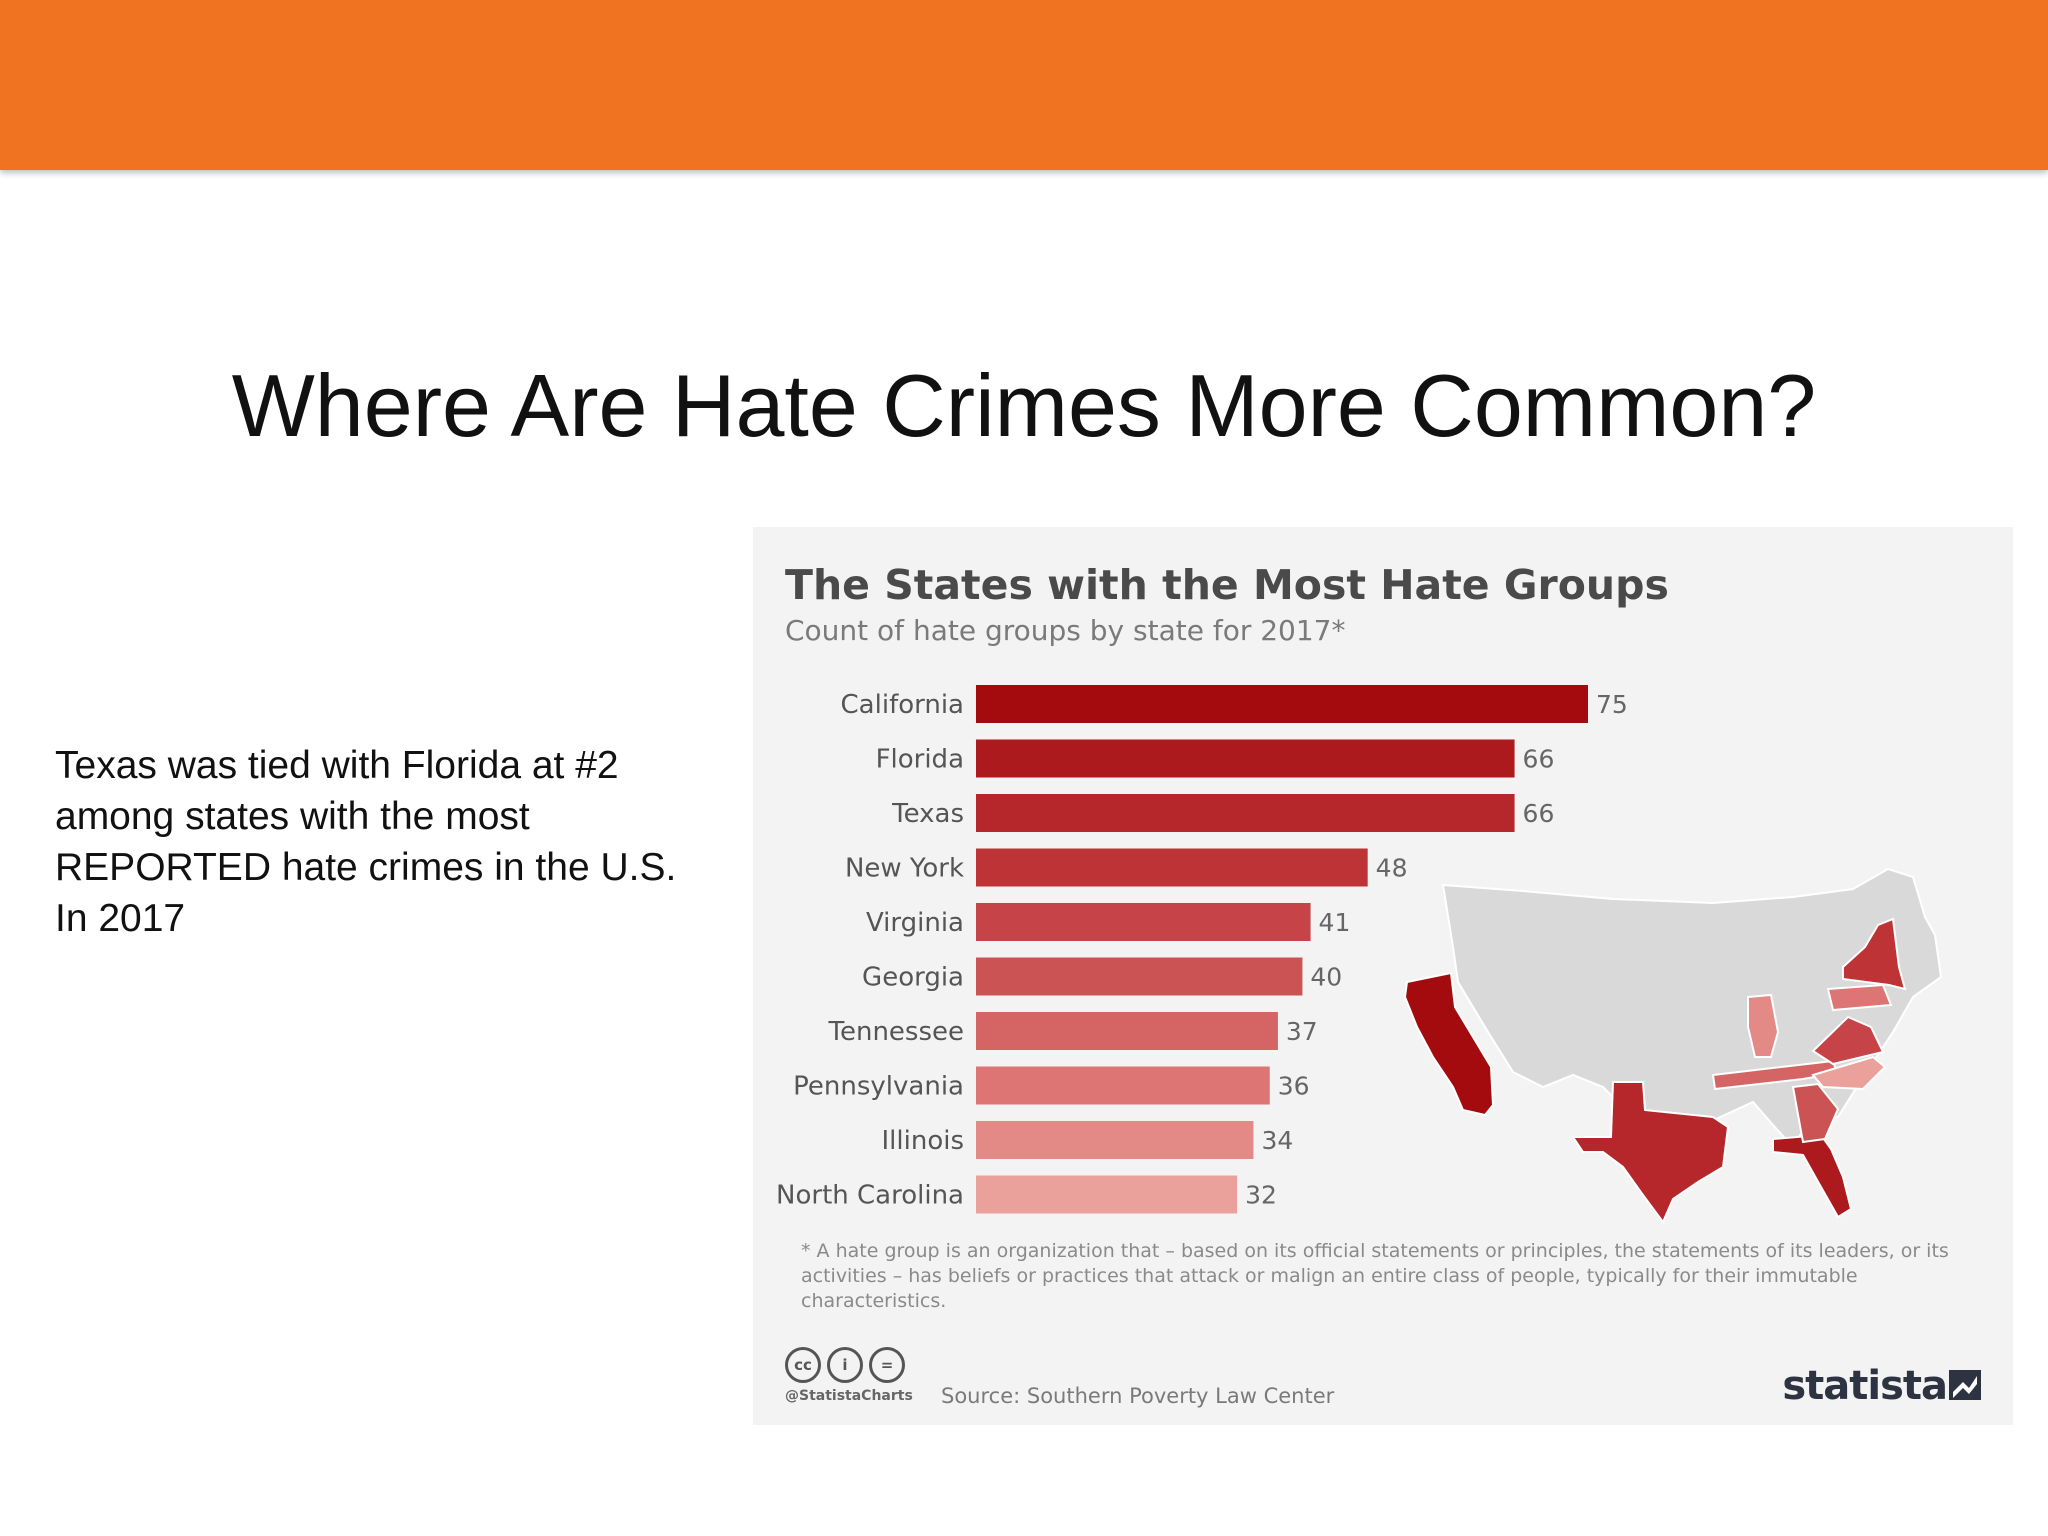 This screenshot has height=1536, width=2048. I want to click on slide-title: Where Are Hate Crimes More Common?, so click(1024, 405).